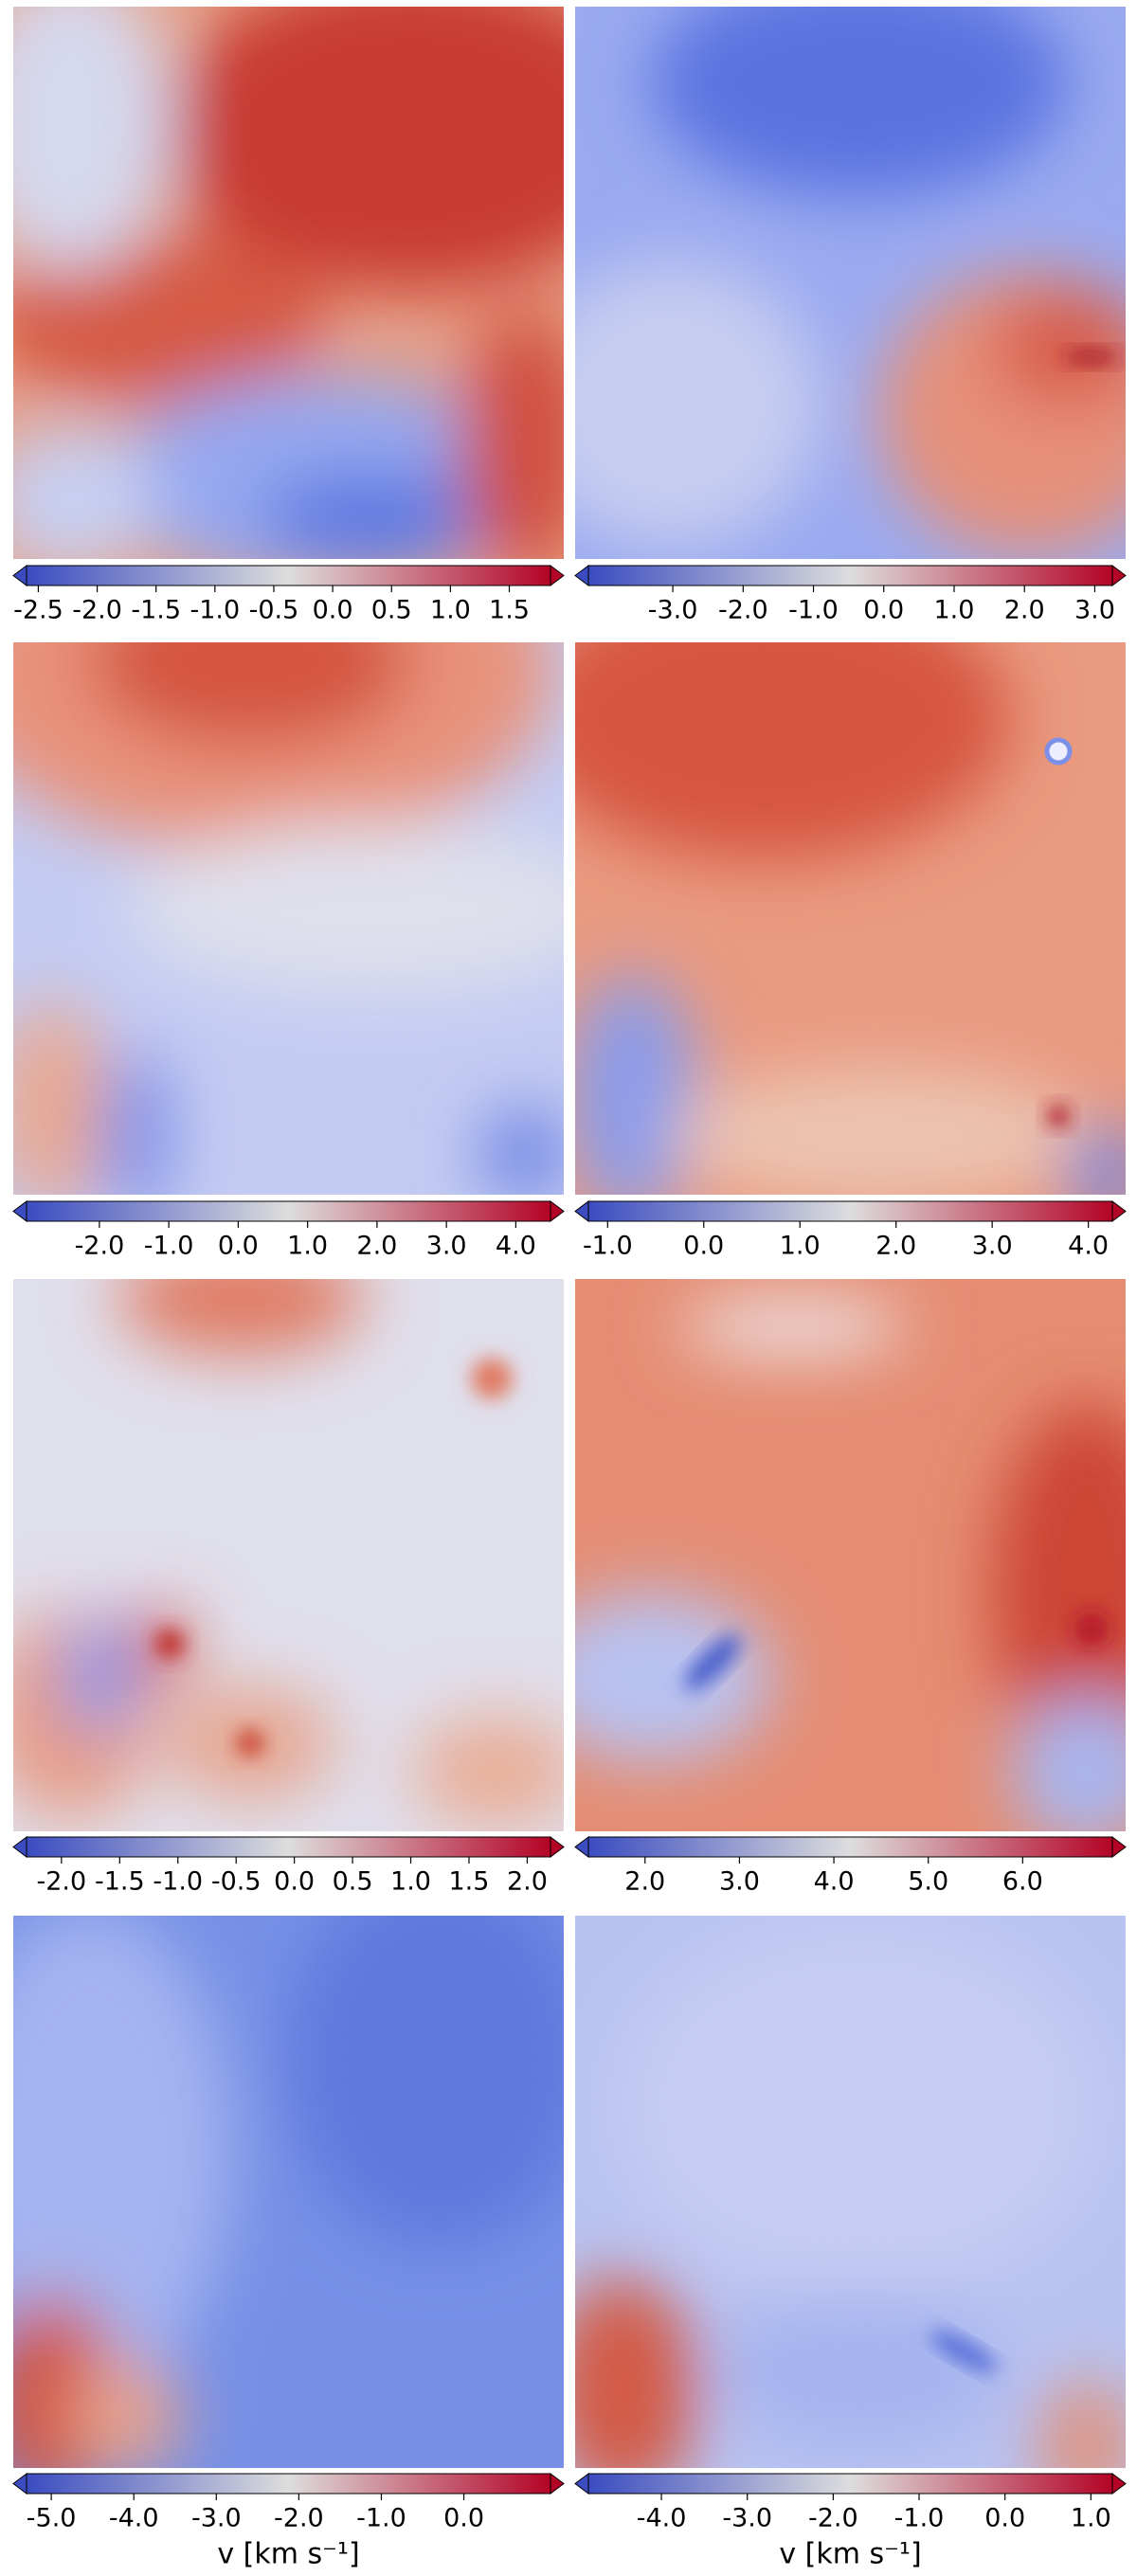 This screenshot has height=2576, width=1137. Describe the element at coordinates (38, 610) in the screenshot. I see `colorbar-tick-label: -2.5` at that location.